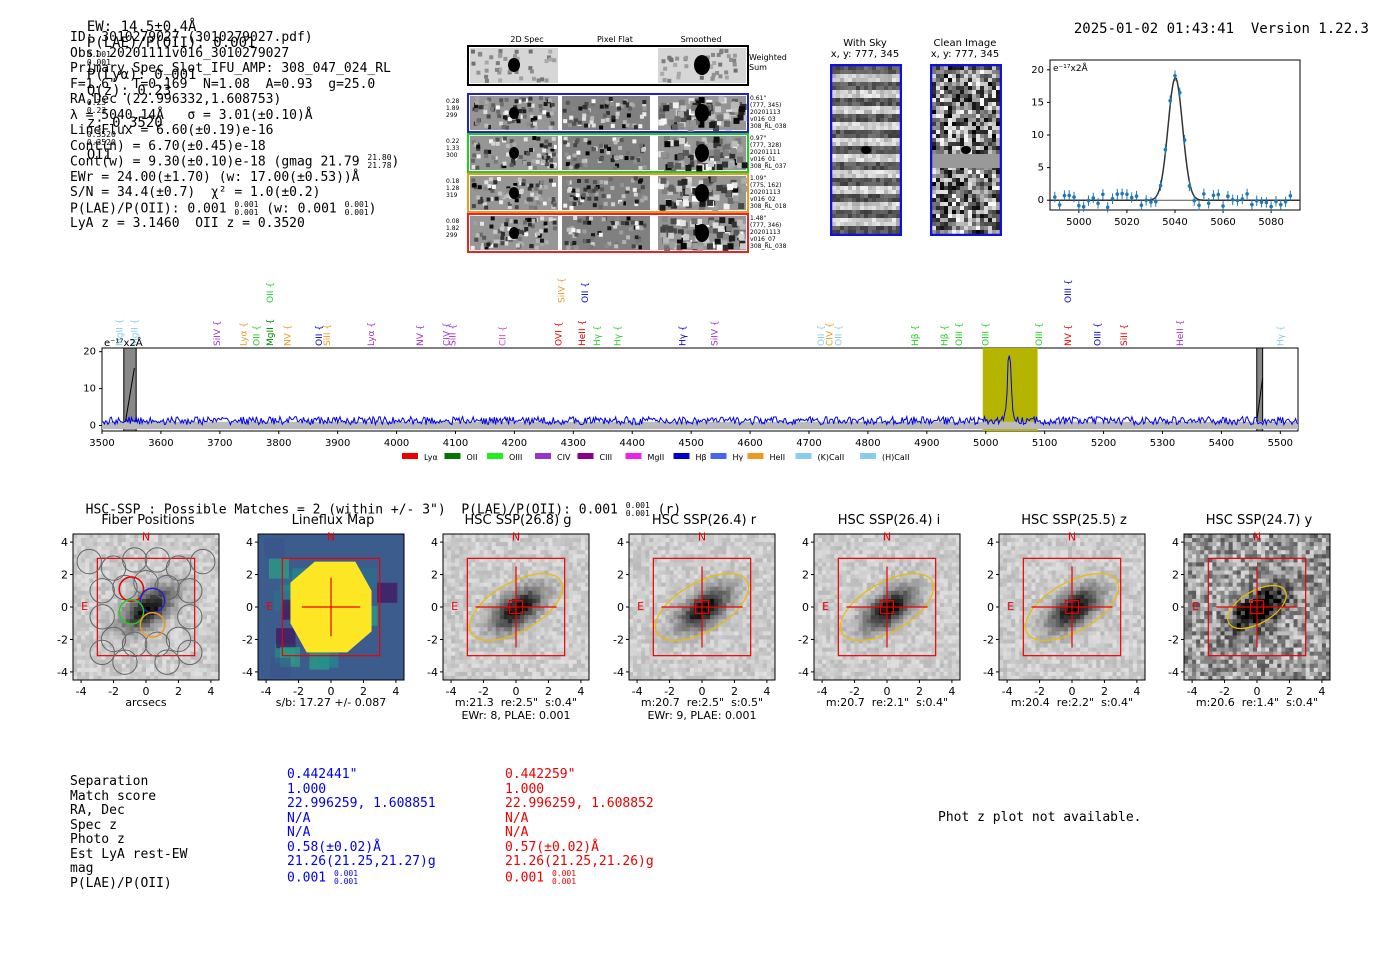 This screenshot has width=1400, height=953. I want to click on x-tick-label: 4400, so click(632, 443).